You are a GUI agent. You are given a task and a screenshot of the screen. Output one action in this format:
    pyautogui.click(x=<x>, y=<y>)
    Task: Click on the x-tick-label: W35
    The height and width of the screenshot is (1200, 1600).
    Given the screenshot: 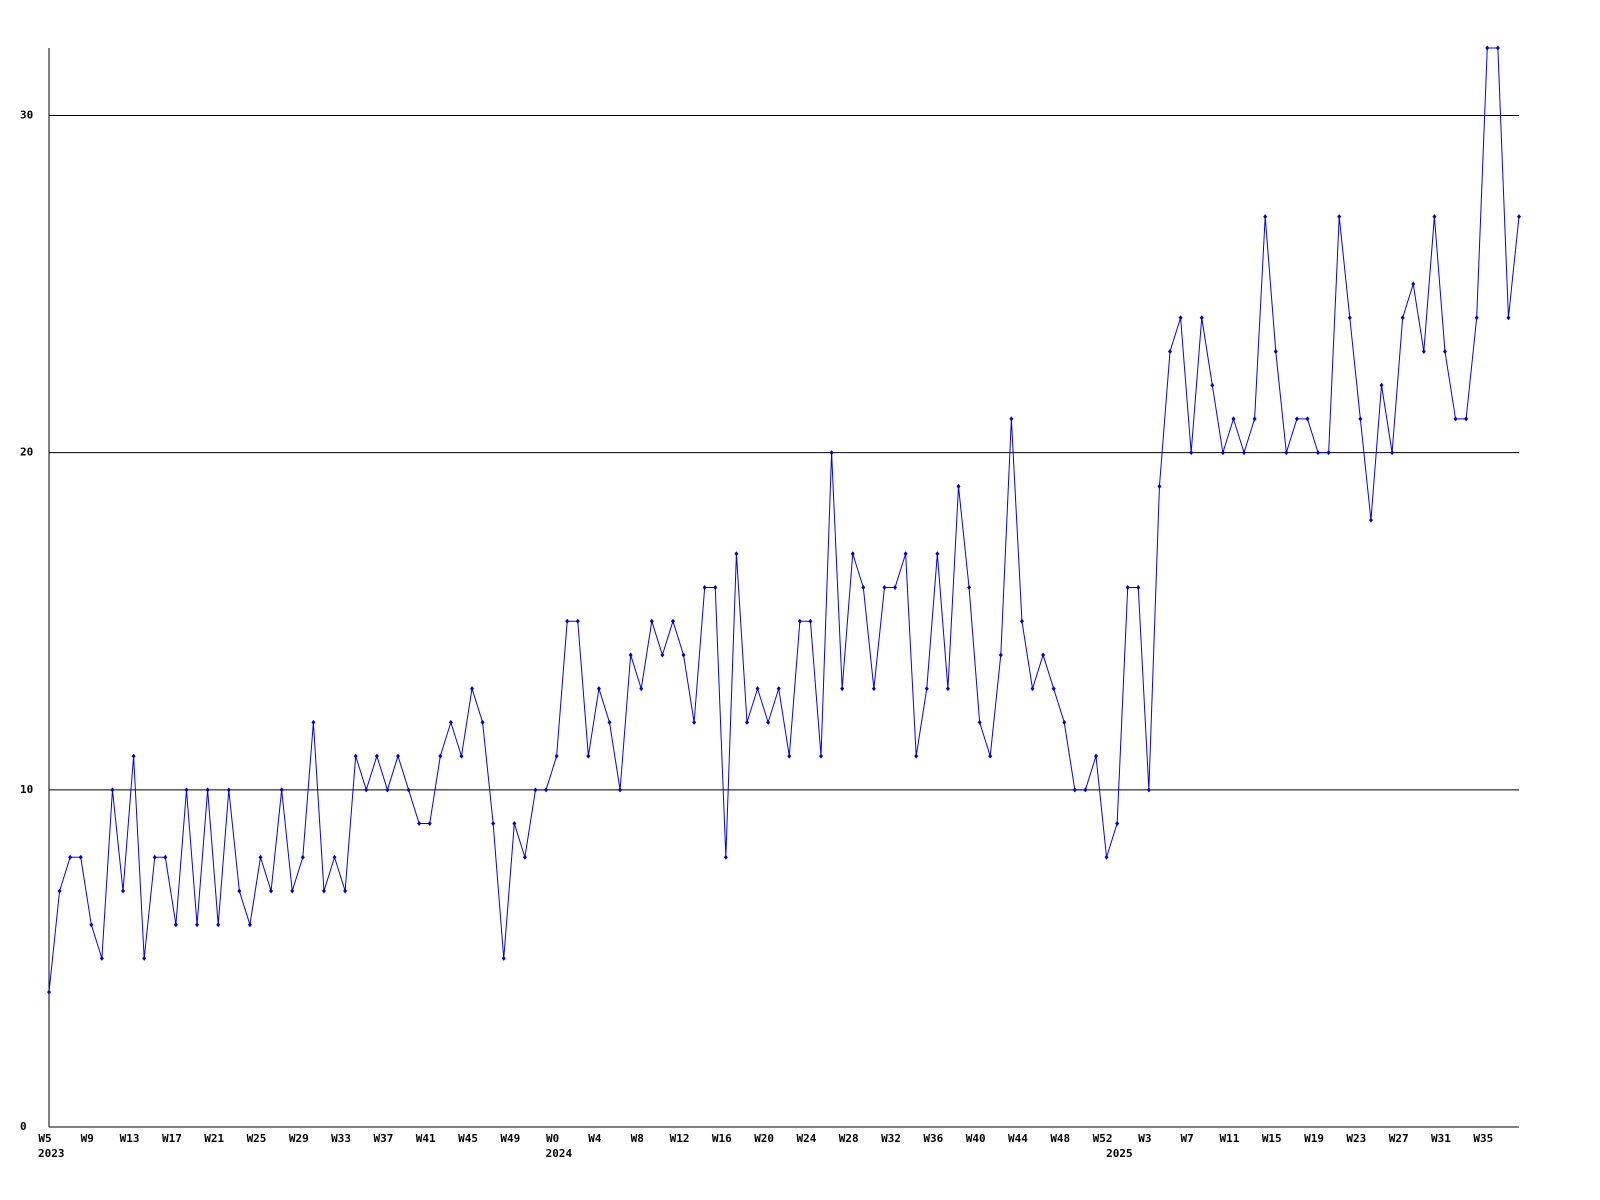 What is the action you would take?
    pyautogui.click(x=1483, y=1138)
    